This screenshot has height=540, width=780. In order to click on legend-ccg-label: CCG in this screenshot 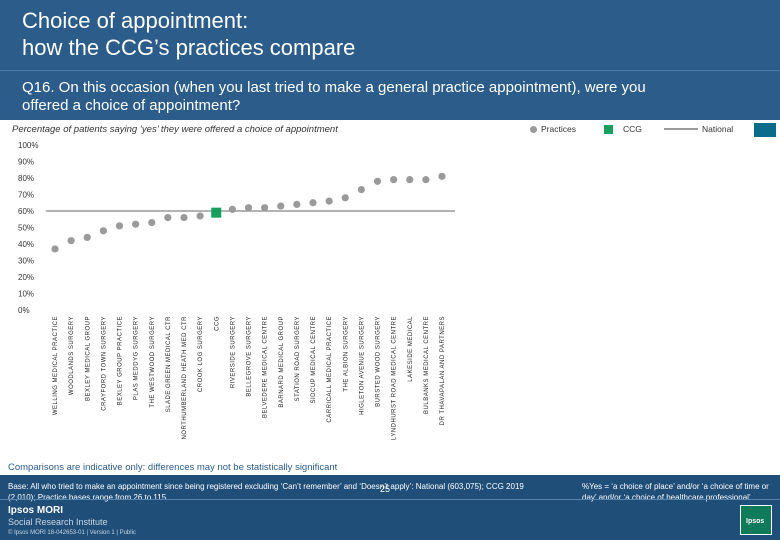, I will do `click(632, 129)`.